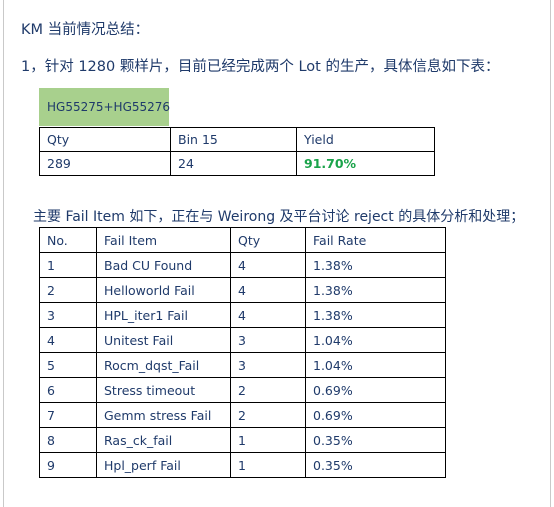 This screenshot has width=554, height=507. What do you see at coordinates (233, 163) in the screenshot?
I see `summary-value-bin15: 24` at bounding box center [233, 163].